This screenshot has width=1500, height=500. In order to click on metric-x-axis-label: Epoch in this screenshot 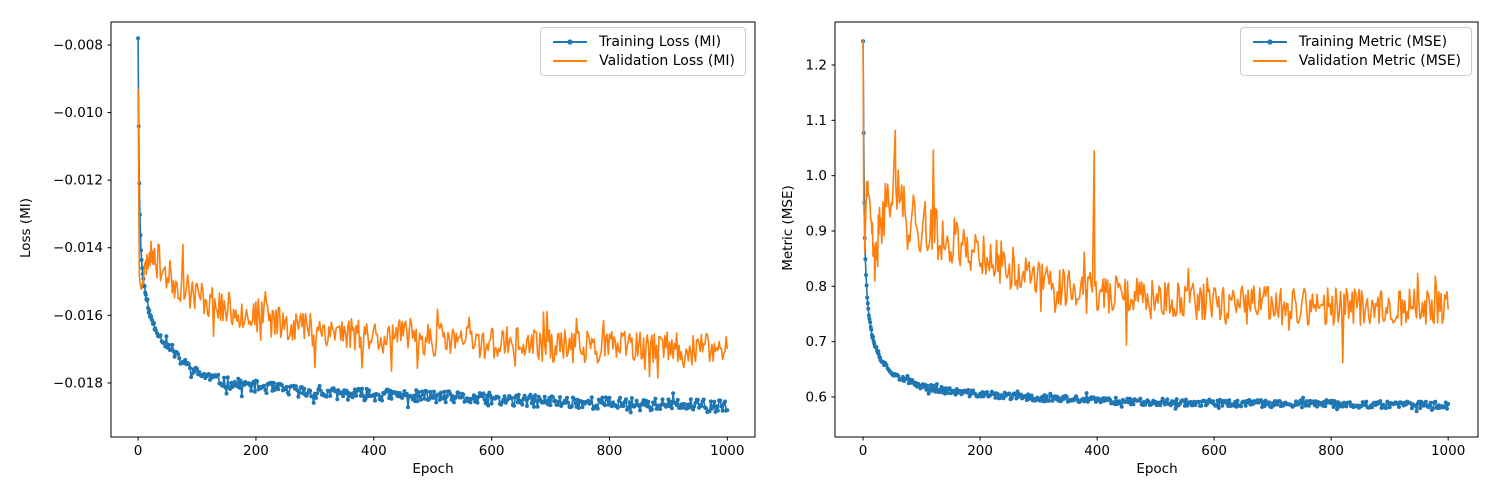, I will do `click(1157, 469)`.